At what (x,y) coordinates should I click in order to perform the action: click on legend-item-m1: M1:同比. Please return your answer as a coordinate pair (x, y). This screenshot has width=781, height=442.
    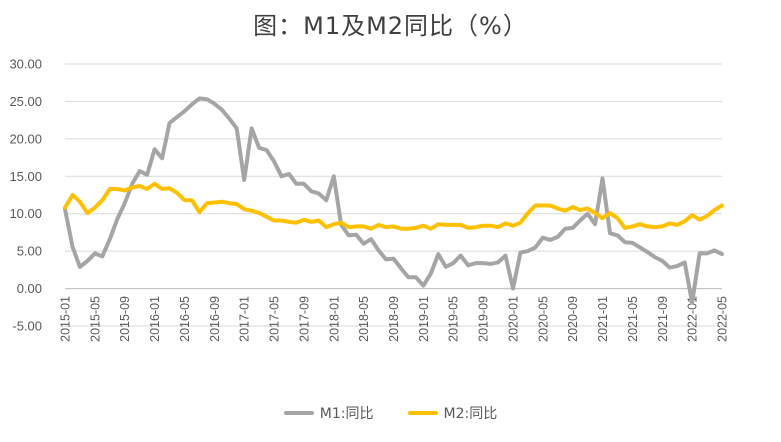
    Looking at the image, I should click on (328, 413).